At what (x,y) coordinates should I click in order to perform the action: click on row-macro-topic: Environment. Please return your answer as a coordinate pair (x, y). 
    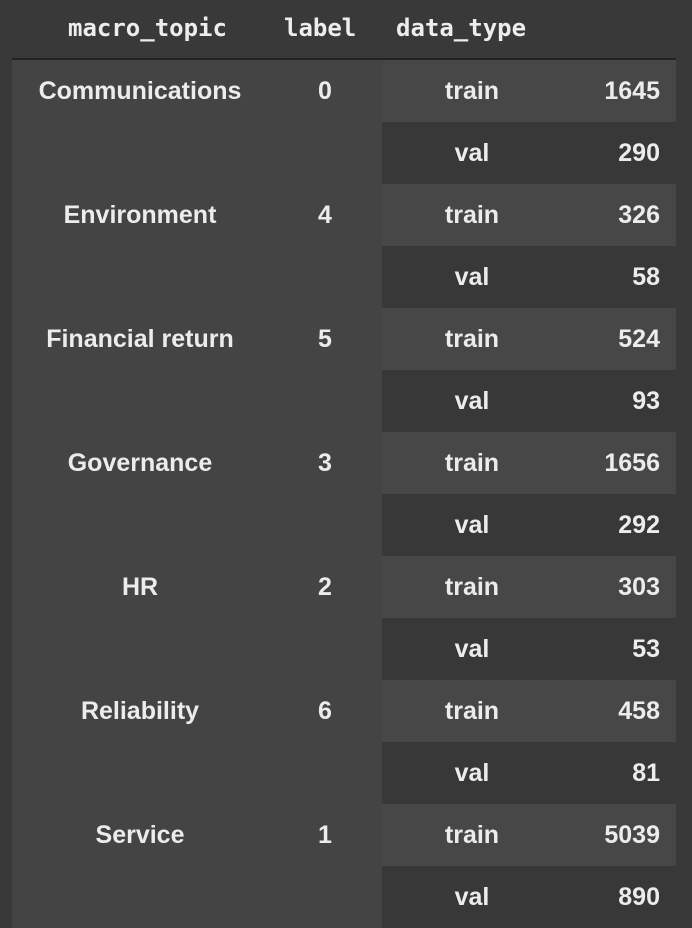
    Looking at the image, I should click on (140, 215).